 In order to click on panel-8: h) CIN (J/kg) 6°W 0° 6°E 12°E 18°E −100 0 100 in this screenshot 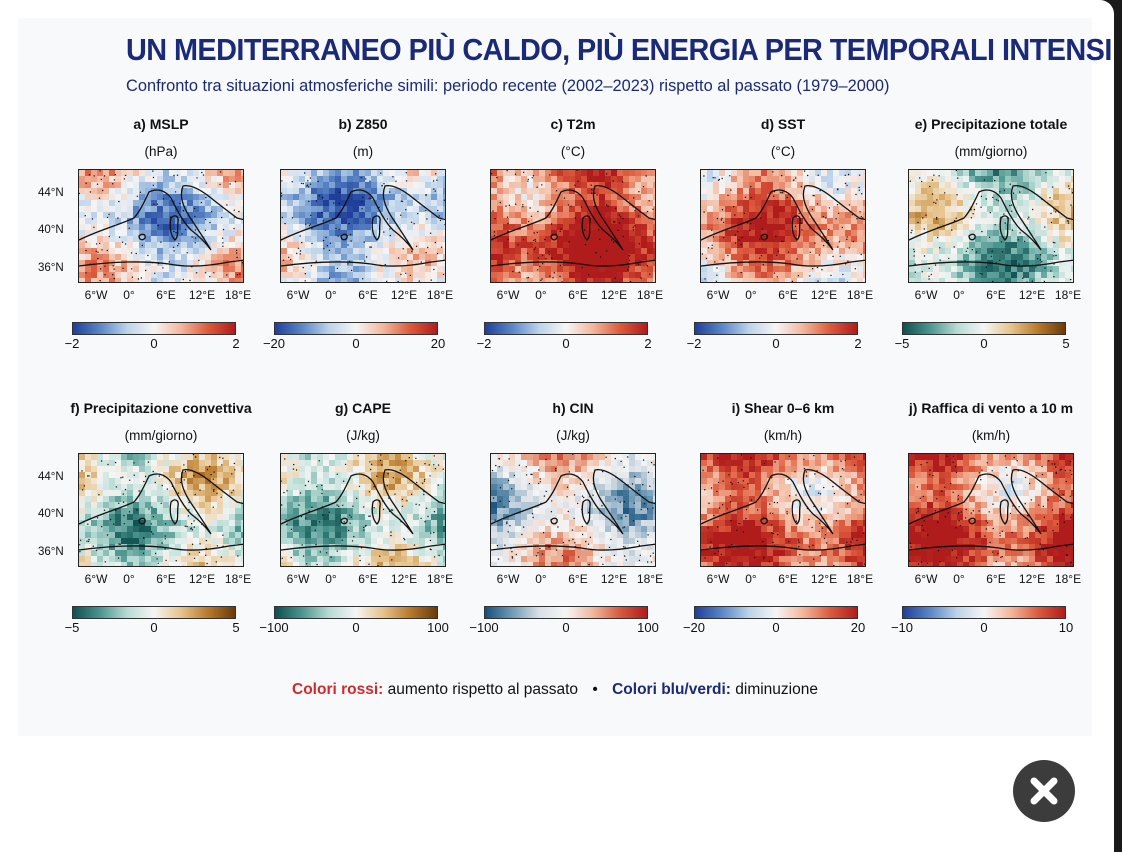, I will do `click(567, 520)`.